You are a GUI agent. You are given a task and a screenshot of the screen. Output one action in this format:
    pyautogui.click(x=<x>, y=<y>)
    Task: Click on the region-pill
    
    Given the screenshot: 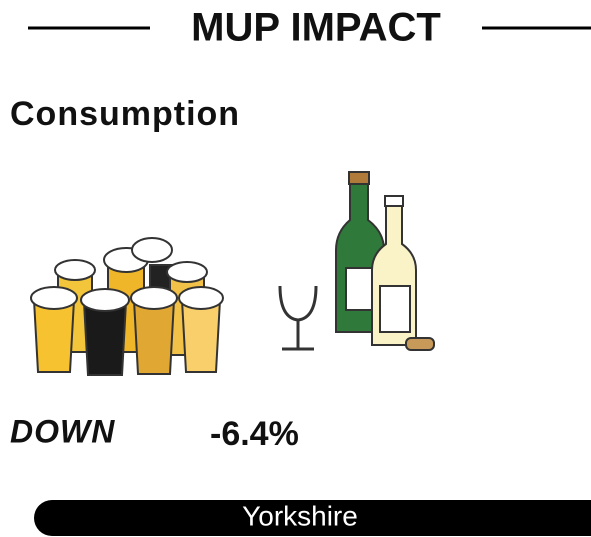 What is the action you would take?
    pyautogui.click(x=312, y=518)
    